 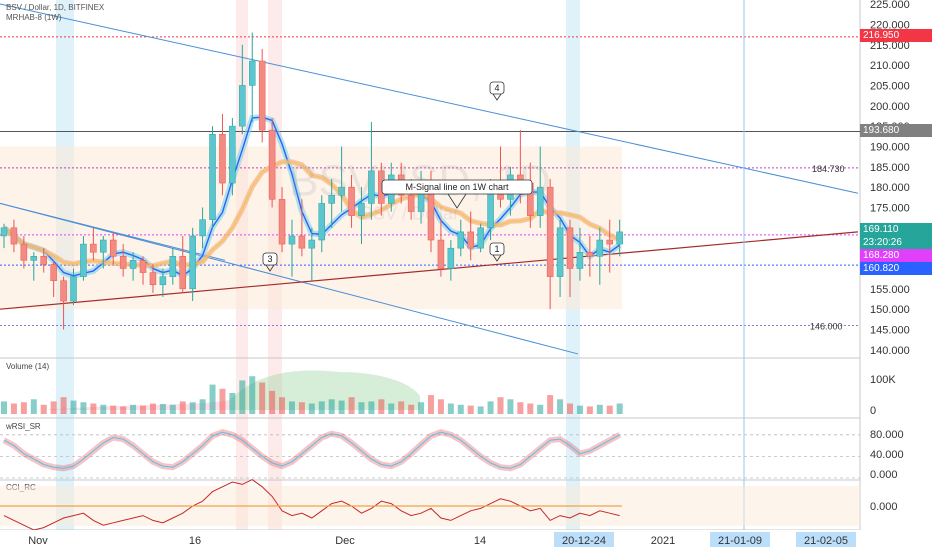 I want to click on price-label-last: 169.110, so click(x=896, y=229).